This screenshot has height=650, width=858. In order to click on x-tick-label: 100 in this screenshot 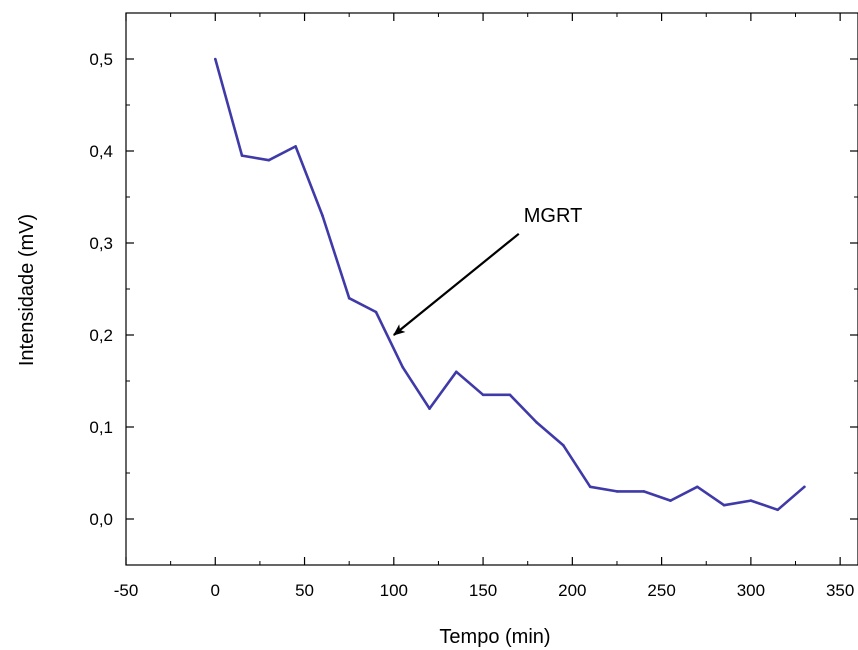, I will do `click(394, 590)`.